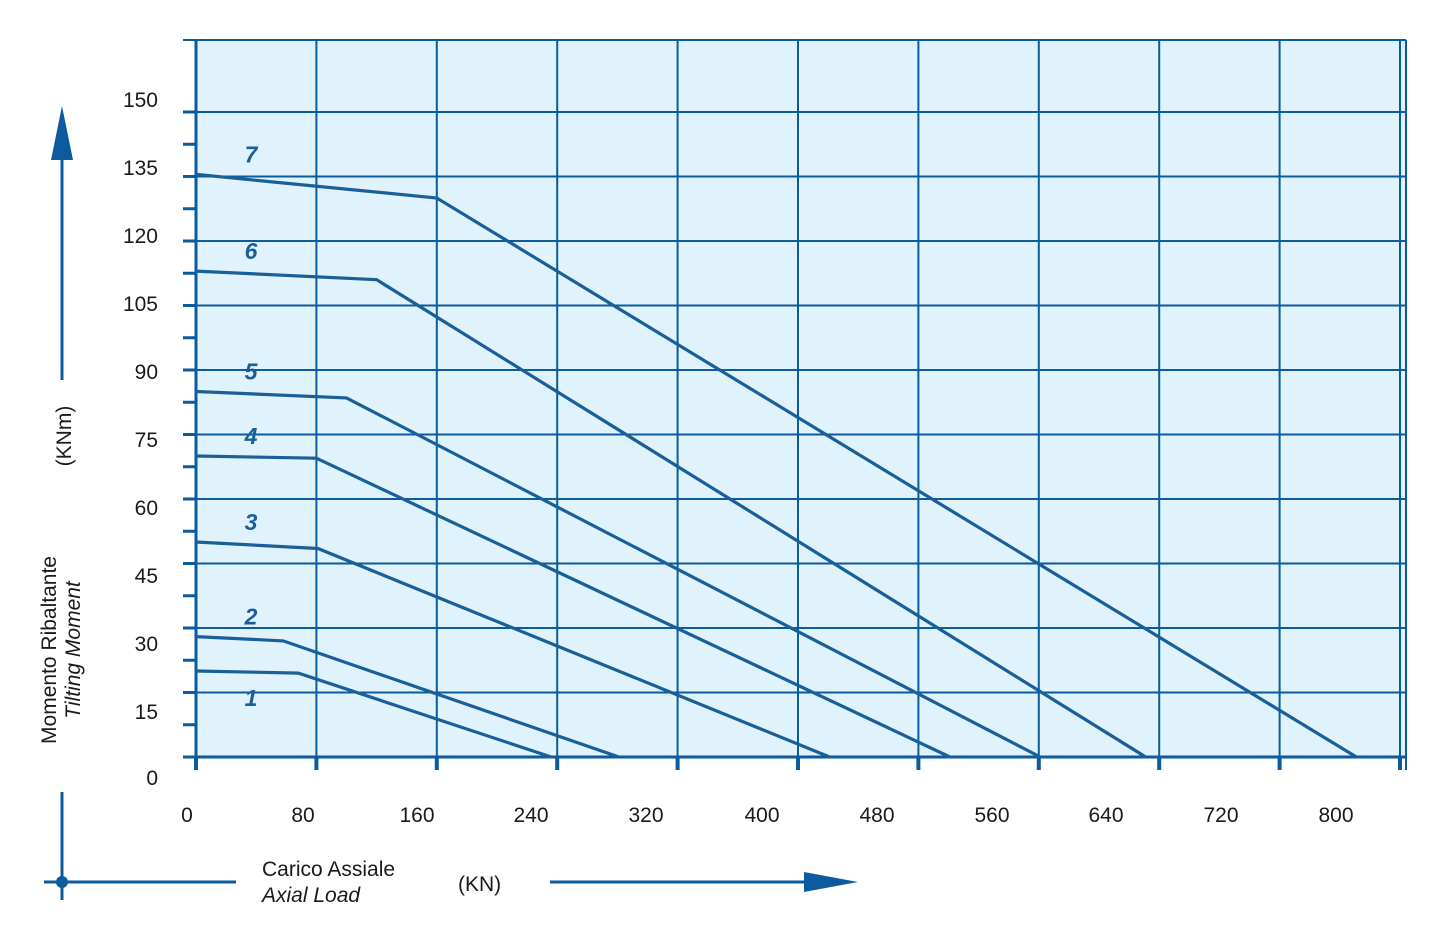 The image size is (1446, 942). I want to click on y-axis-unit: (KNm), so click(64, 436).